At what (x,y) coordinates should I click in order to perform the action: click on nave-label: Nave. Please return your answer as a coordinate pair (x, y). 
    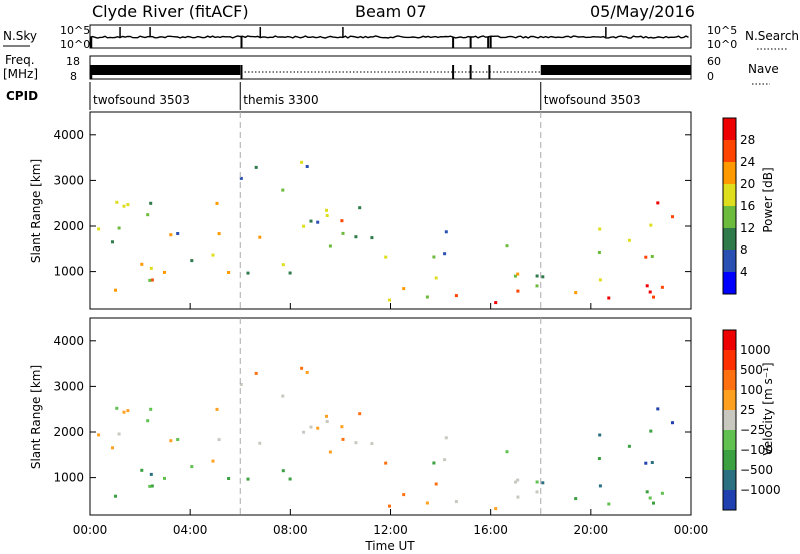
    Looking at the image, I should click on (763, 69).